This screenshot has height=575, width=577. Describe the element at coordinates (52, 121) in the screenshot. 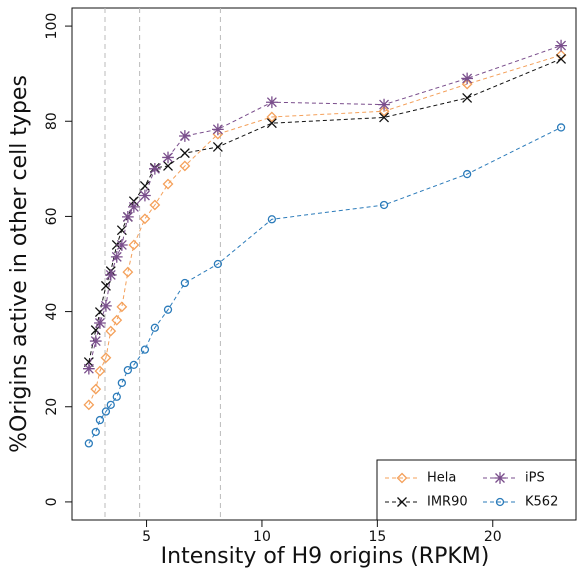

I see `y-tick-label: 80` at that location.